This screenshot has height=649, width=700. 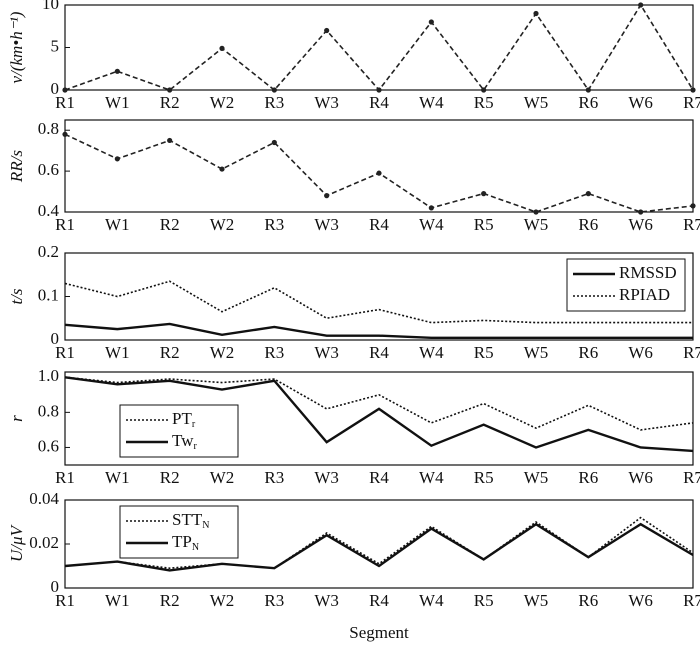 What do you see at coordinates (195, 547) in the screenshot?
I see `legend-subscript: N` at bounding box center [195, 547].